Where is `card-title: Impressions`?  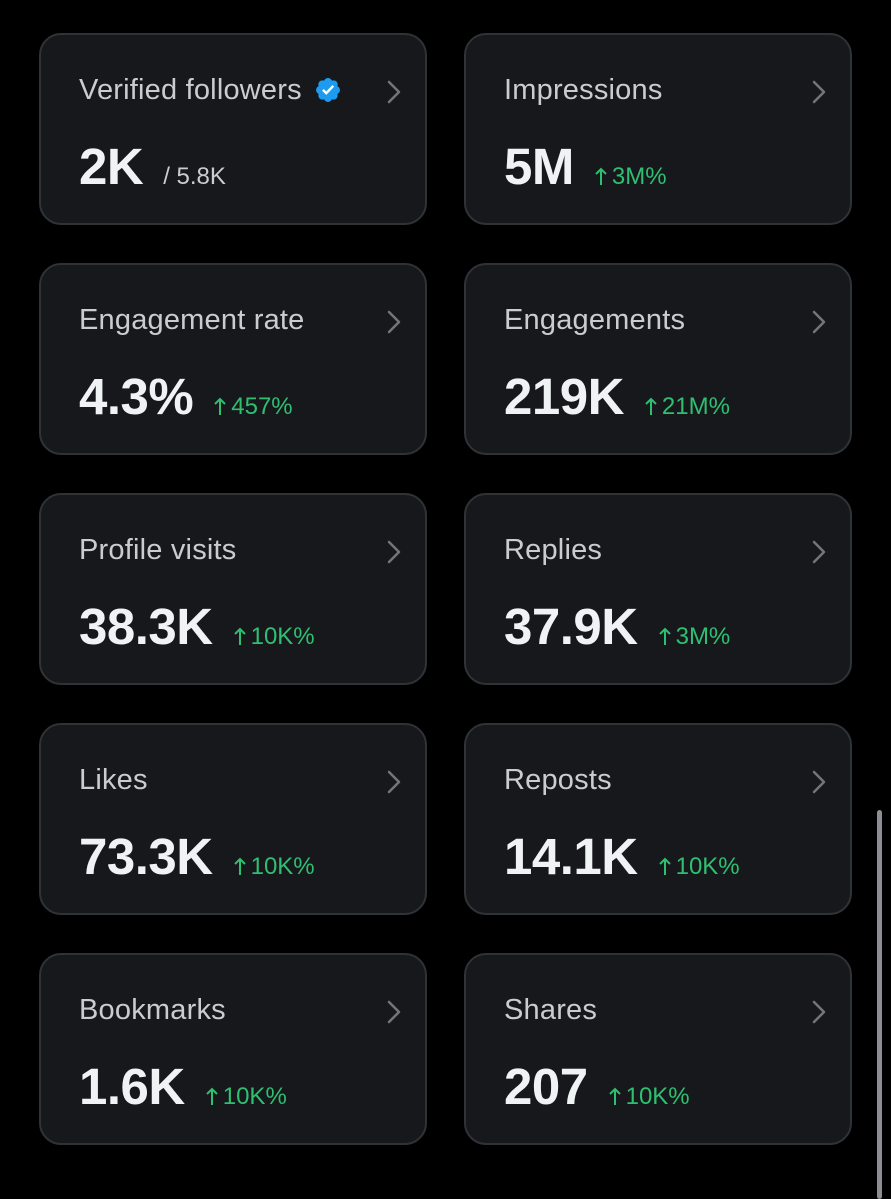
card-title: Impressions is located at coordinates (583, 90).